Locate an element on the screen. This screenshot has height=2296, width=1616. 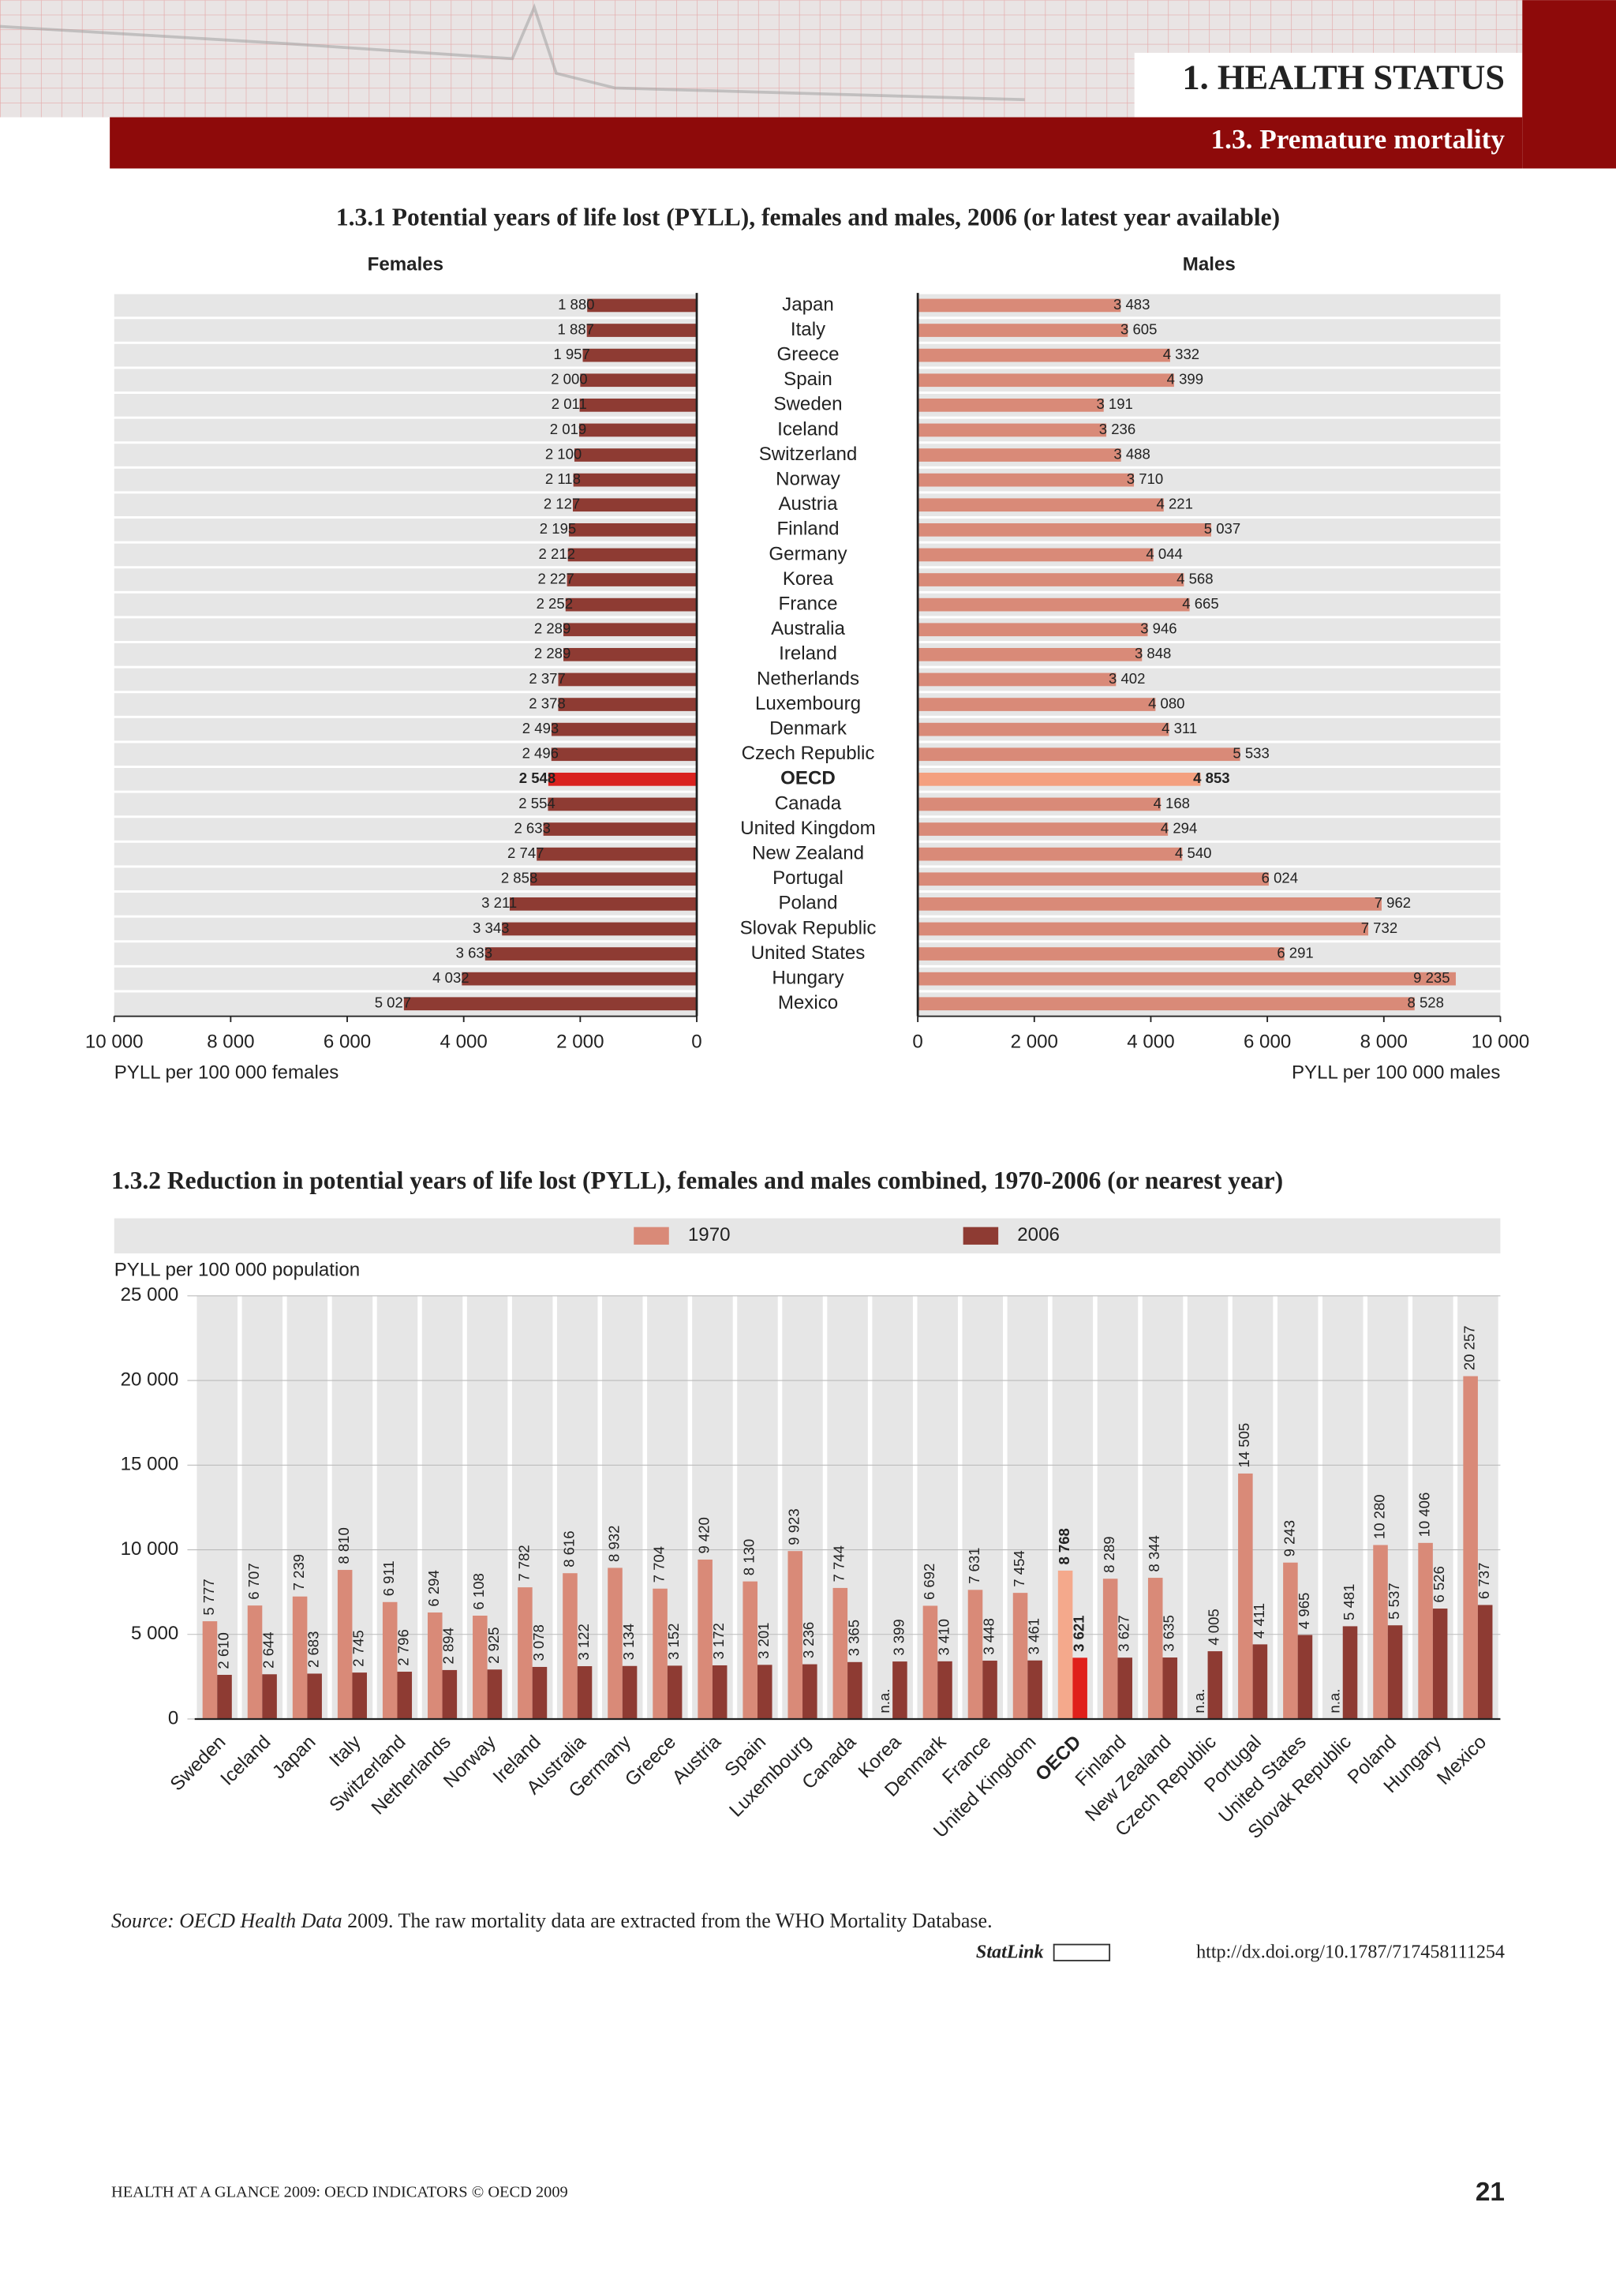
value-label: 8 528 is located at coordinates (1425, 1002).